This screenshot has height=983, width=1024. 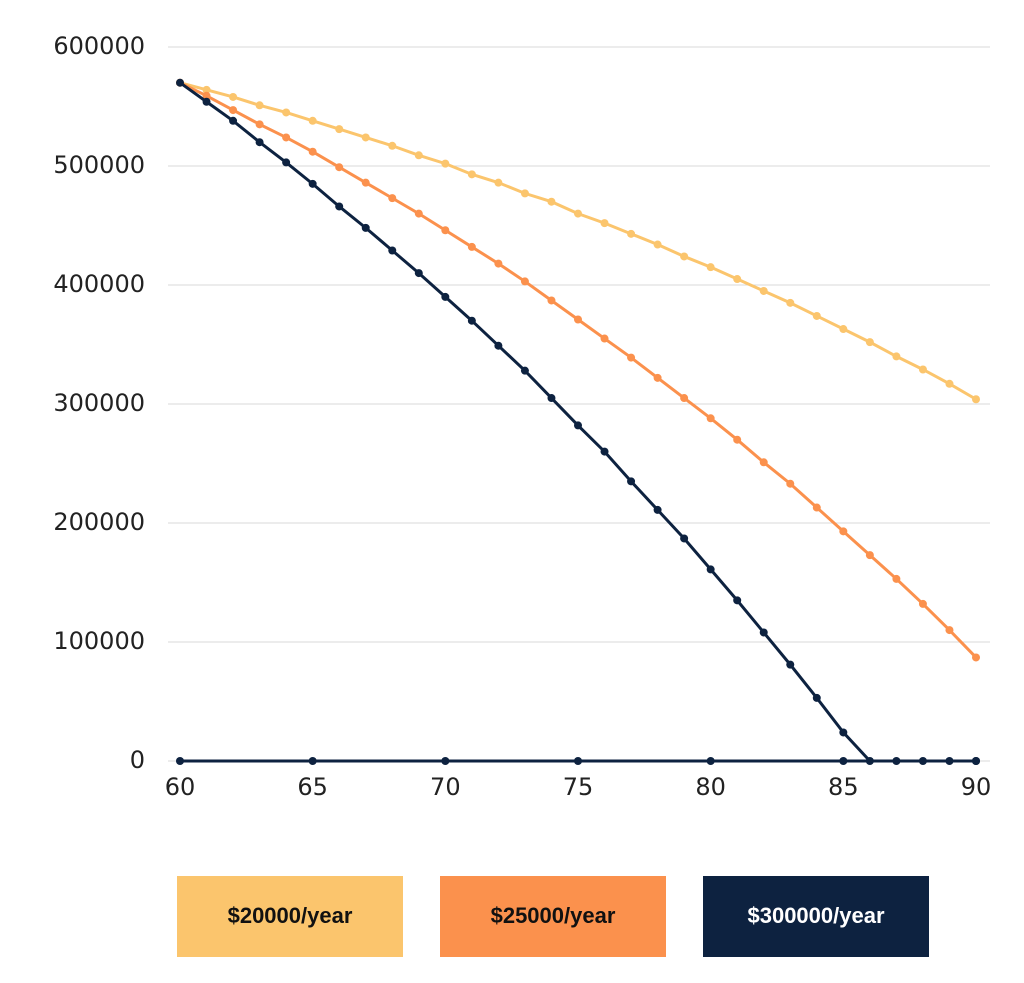 What do you see at coordinates (445, 787) in the screenshot?
I see `x-tick-label: 70` at bounding box center [445, 787].